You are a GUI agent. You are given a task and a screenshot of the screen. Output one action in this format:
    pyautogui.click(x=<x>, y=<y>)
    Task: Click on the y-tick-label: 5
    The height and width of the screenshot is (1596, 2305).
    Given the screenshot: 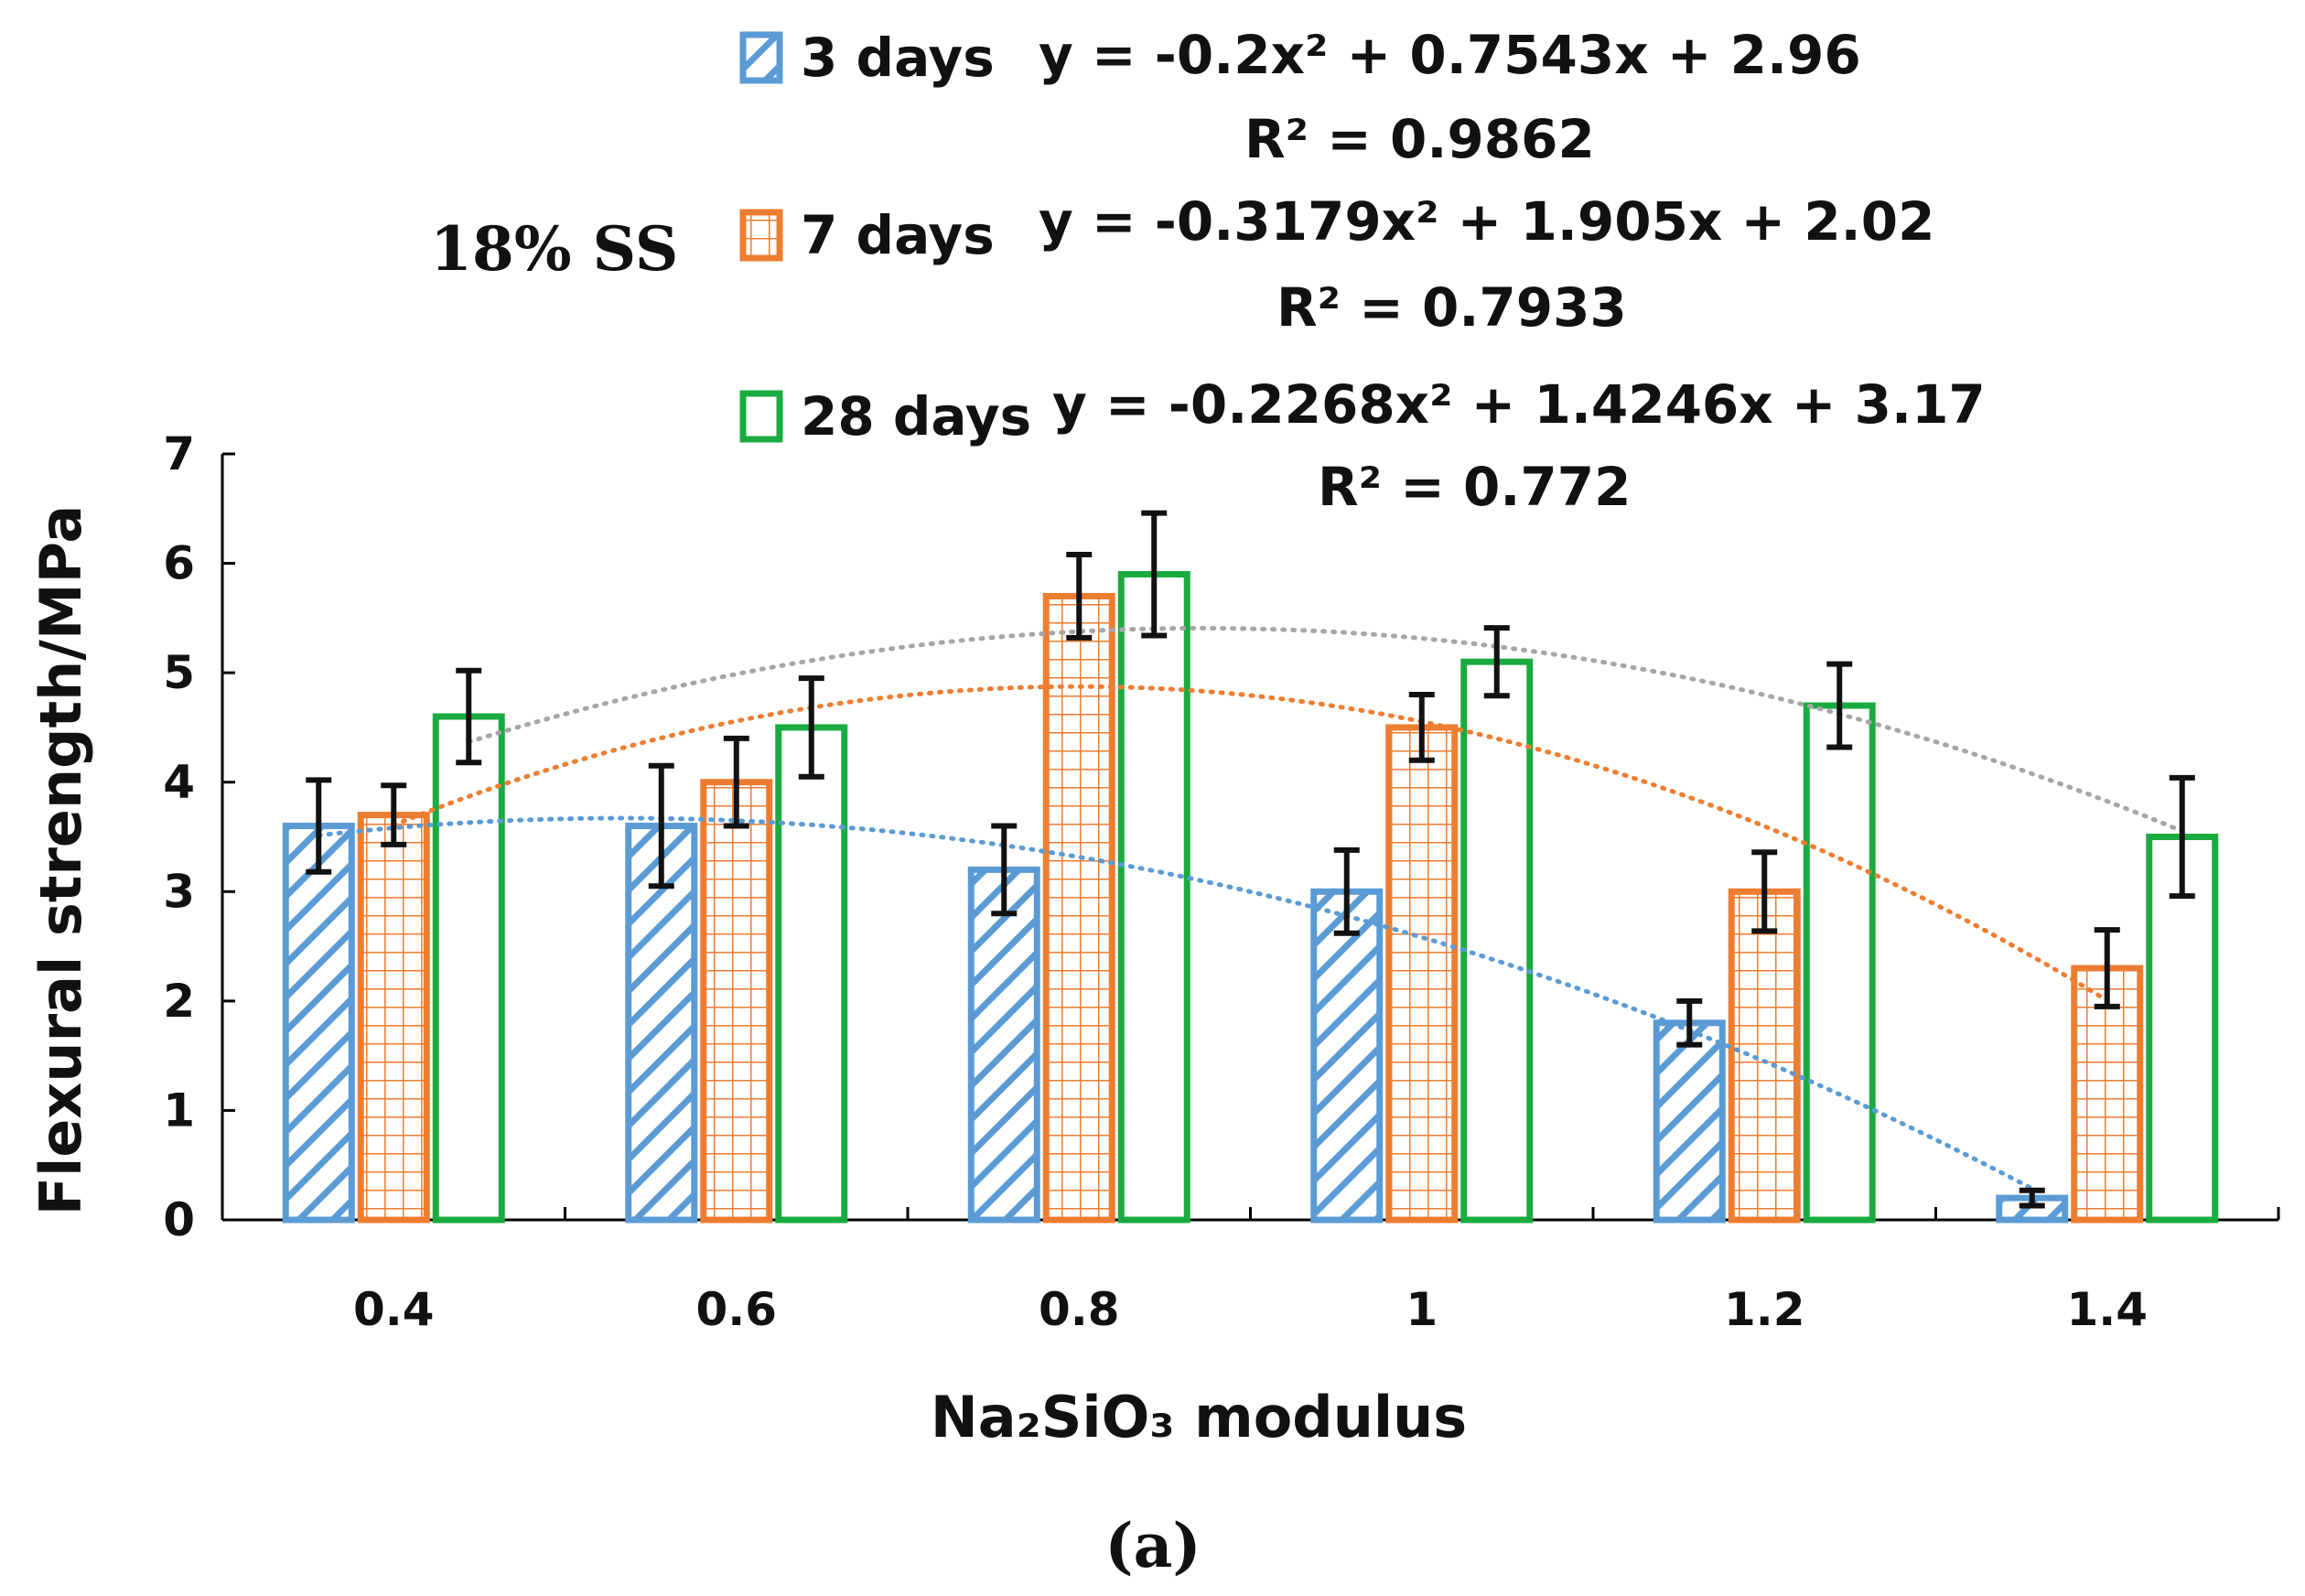 What is the action you would take?
    pyautogui.click(x=179, y=672)
    